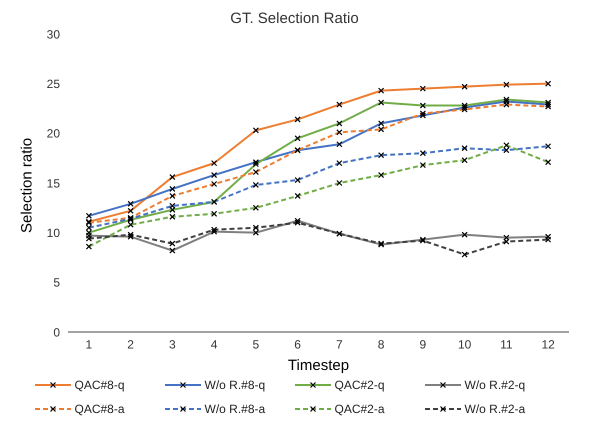  I want to click on legend-label: W/o R.#8-a, so click(235, 409).